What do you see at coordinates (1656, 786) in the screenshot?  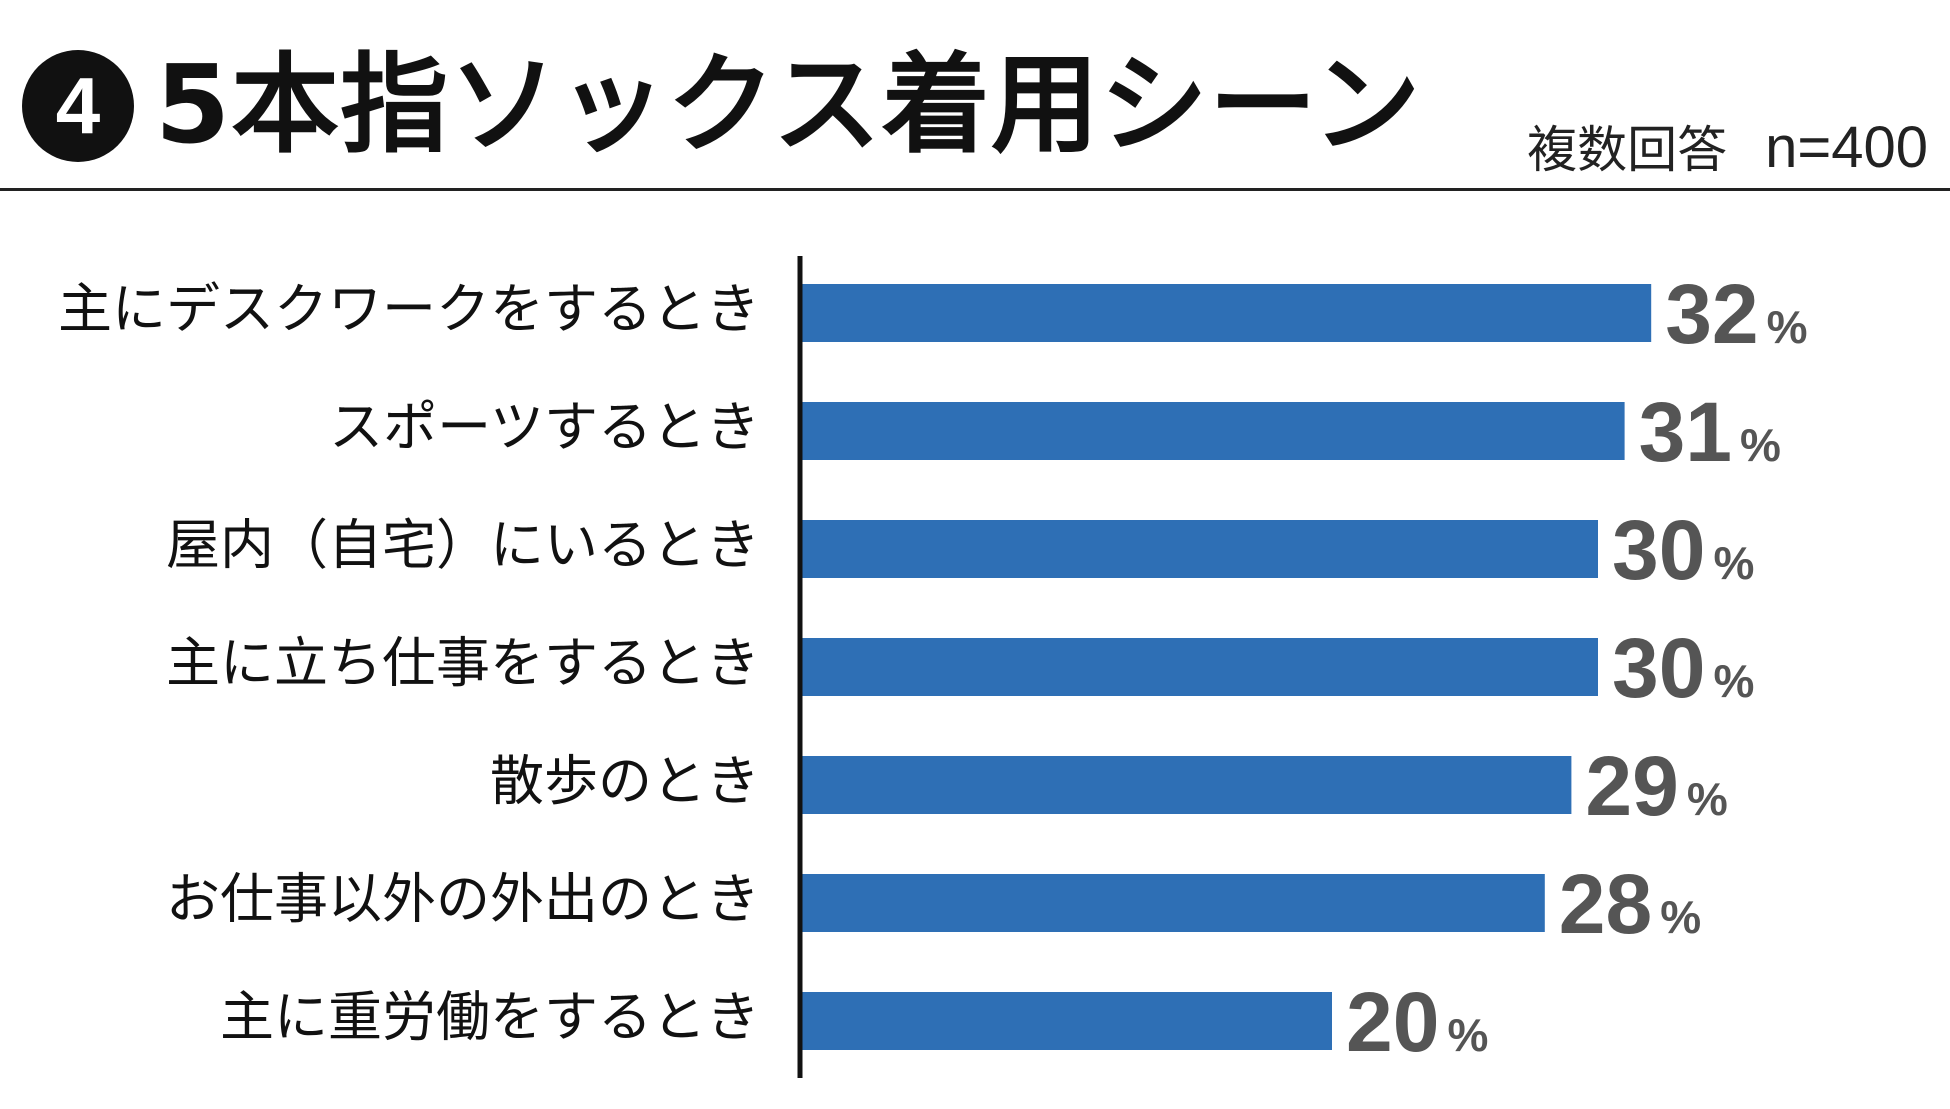 I see `value-label: 29%` at bounding box center [1656, 786].